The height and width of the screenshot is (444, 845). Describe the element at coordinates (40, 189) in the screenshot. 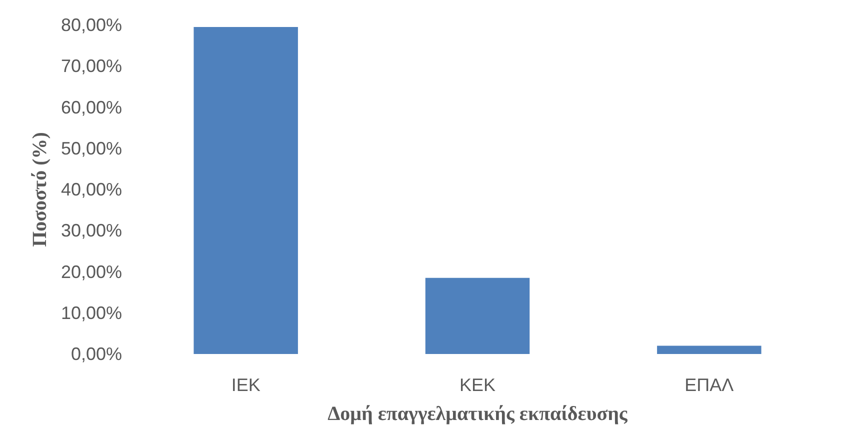

I see `y-axis-title: Ποσοστό (%)` at that location.